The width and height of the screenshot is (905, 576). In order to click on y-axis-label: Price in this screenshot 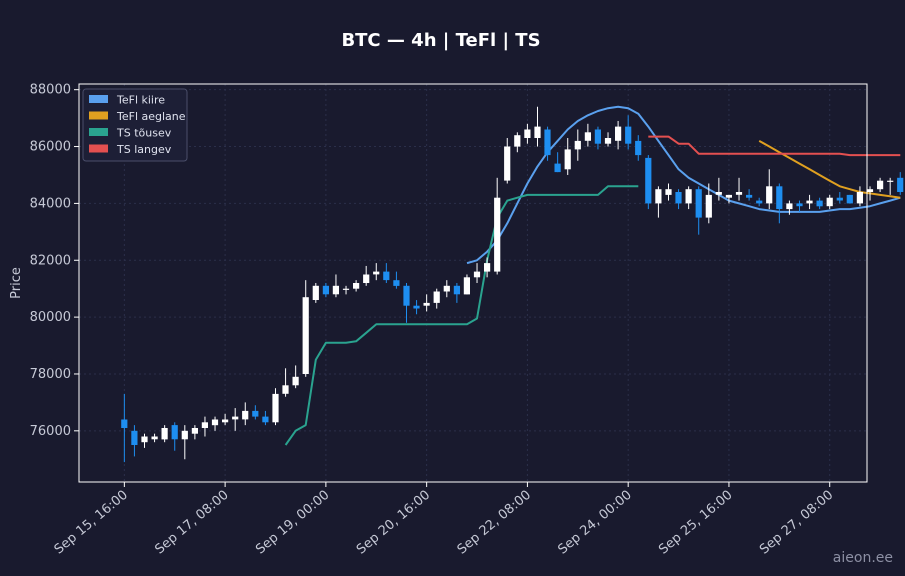, I will do `click(16, 283)`.